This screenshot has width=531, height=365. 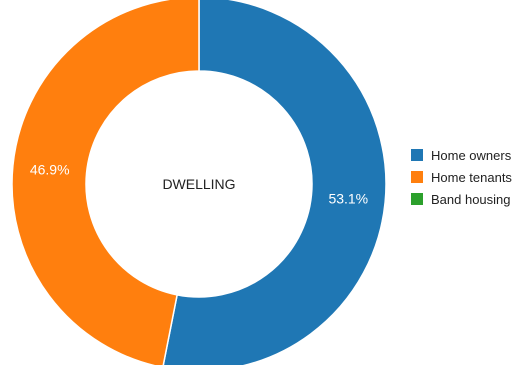 What do you see at coordinates (471, 155) in the screenshot?
I see `legend-label: Home owners` at bounding box center [471, 155].